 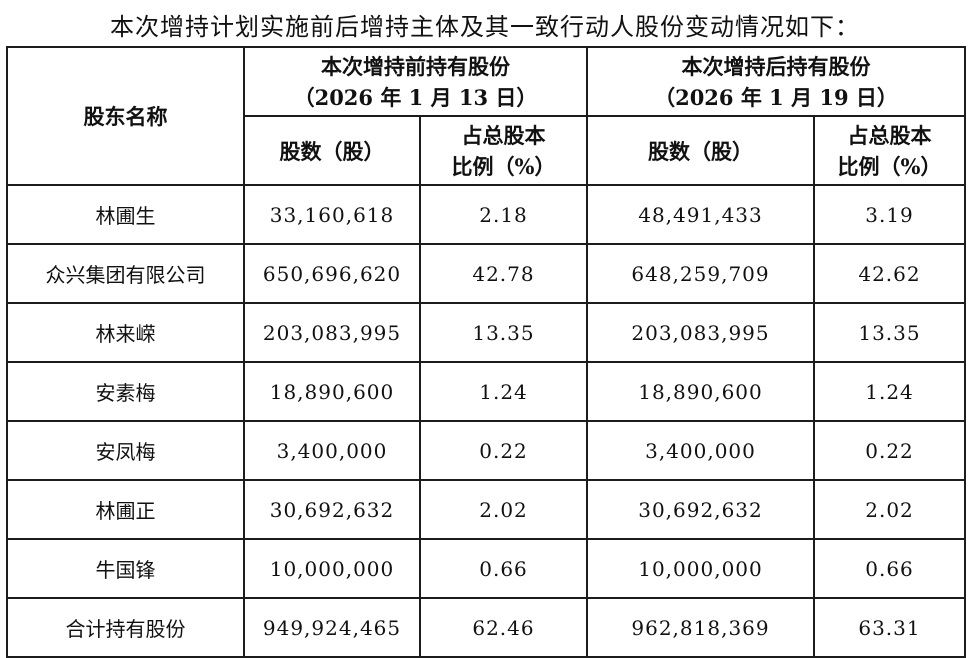 What do you see at coordinates (503, 166) in the screenshot?
I see `ratio-before-line2: 比例（%）` at bounding box center [503, 166].